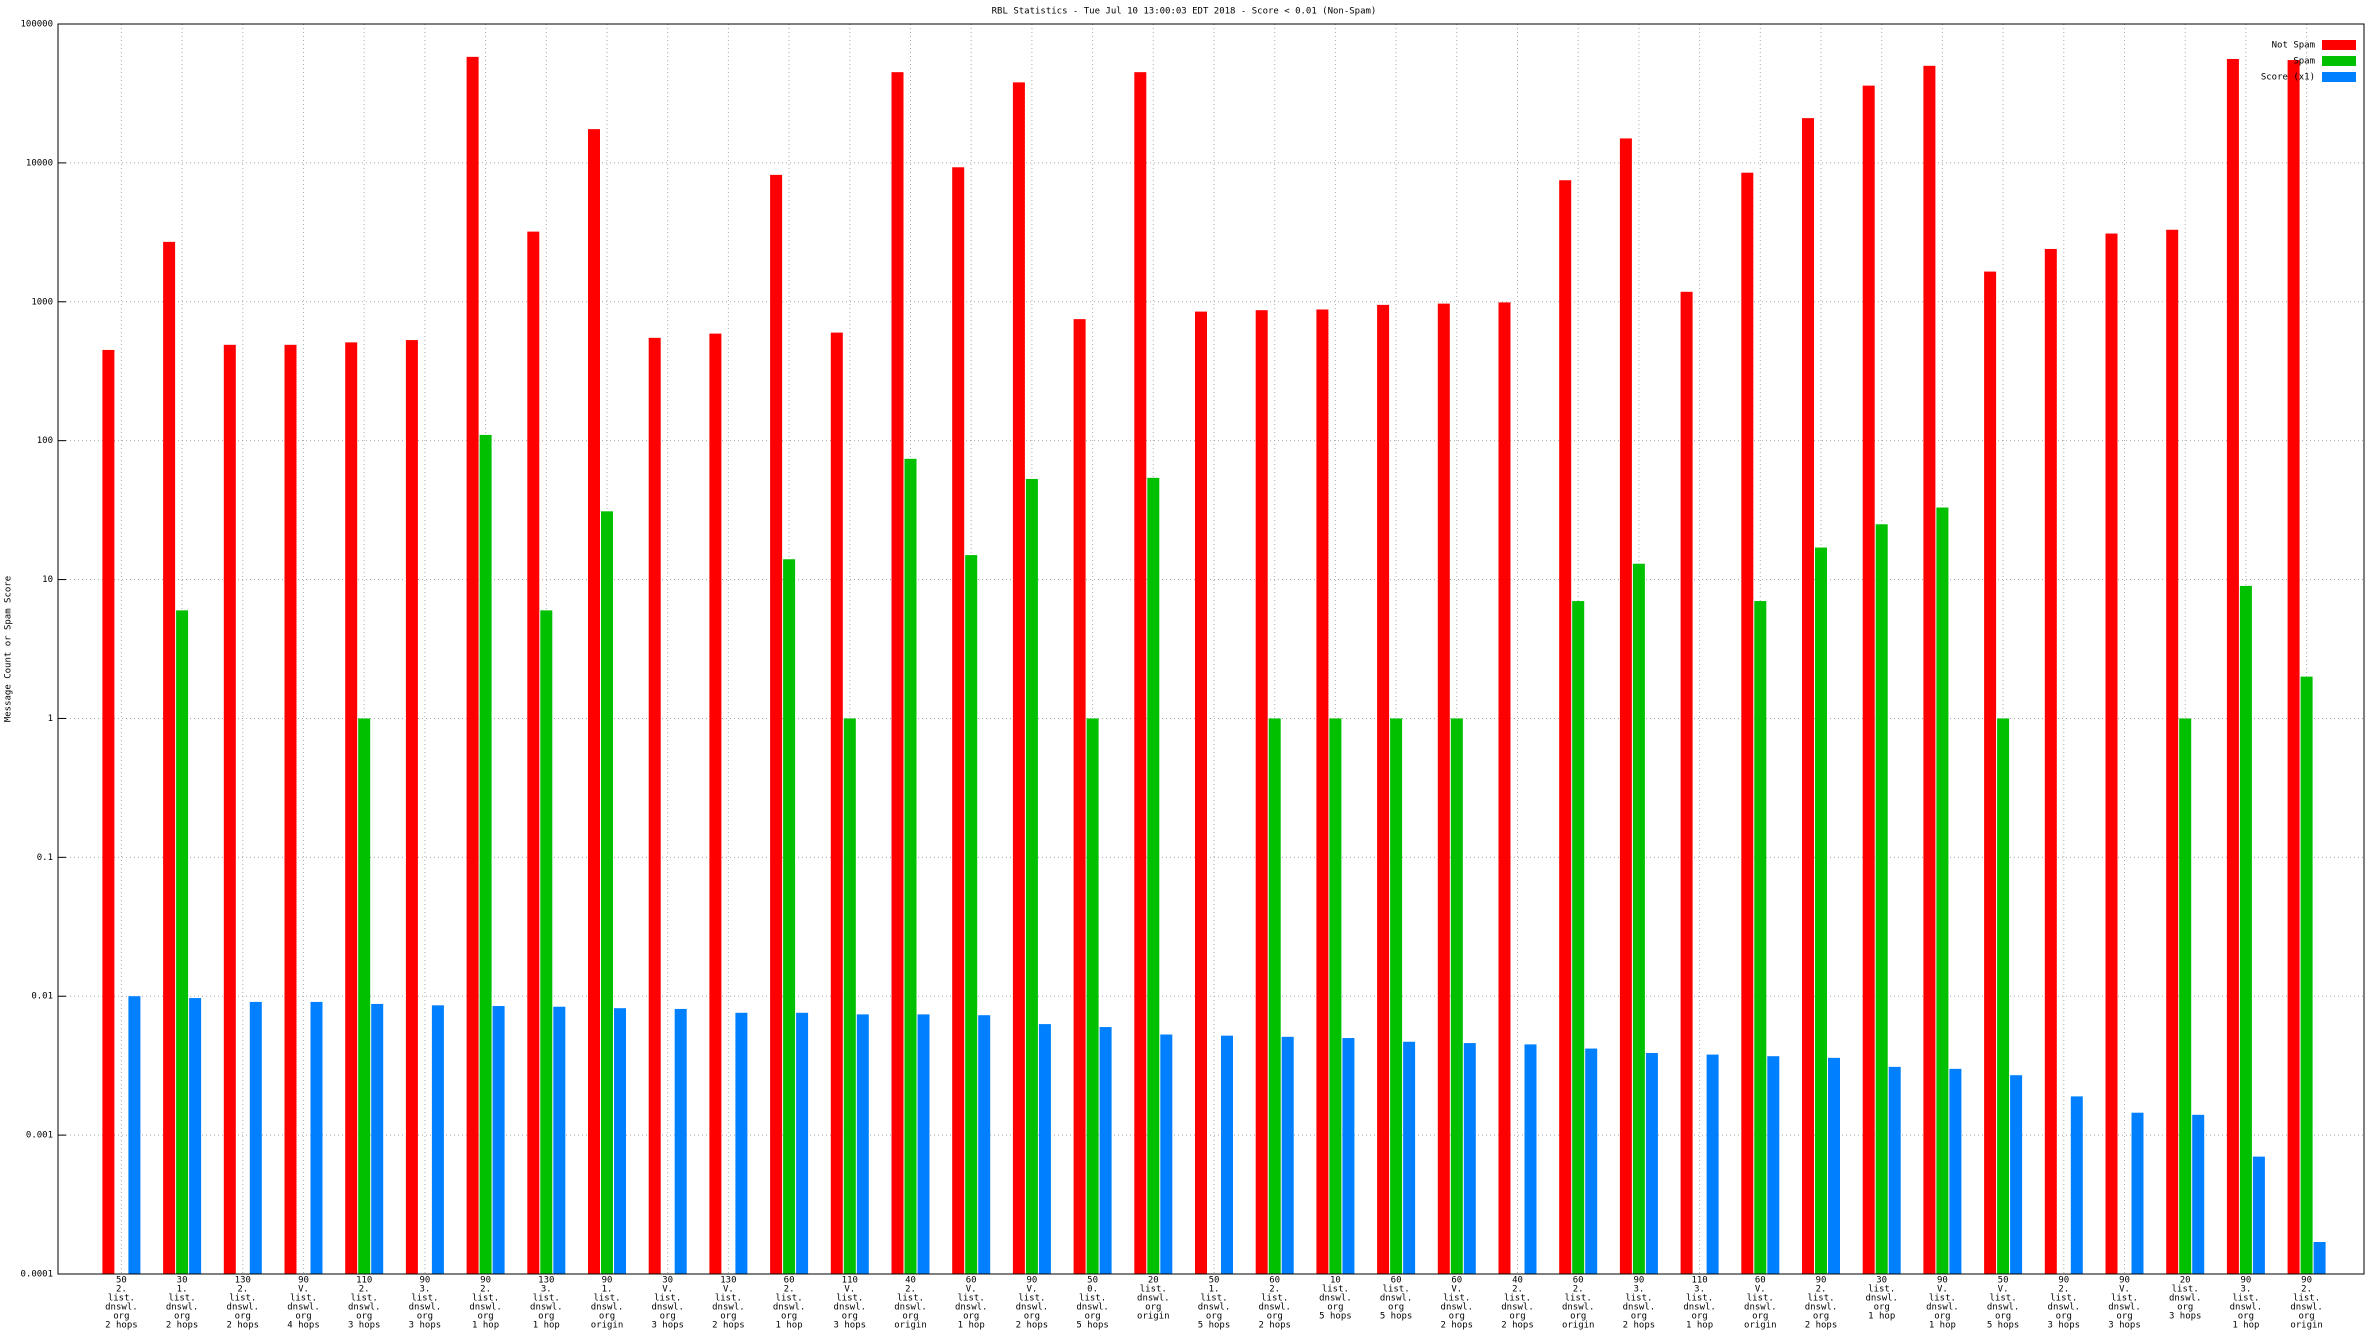  What do you see at coordinates (2185, 1281) in the screenshot?
I see `x-tick-label: 20` at bounding box center [2185, 1281].